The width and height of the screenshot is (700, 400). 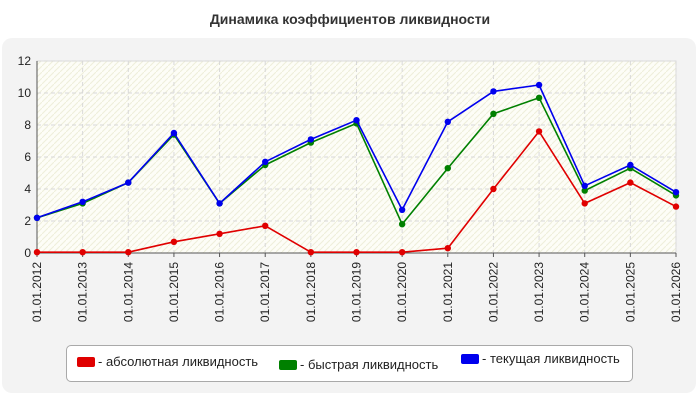 I want to click on x-tick-label: 01.01.2019, so click(x=357, y=292).